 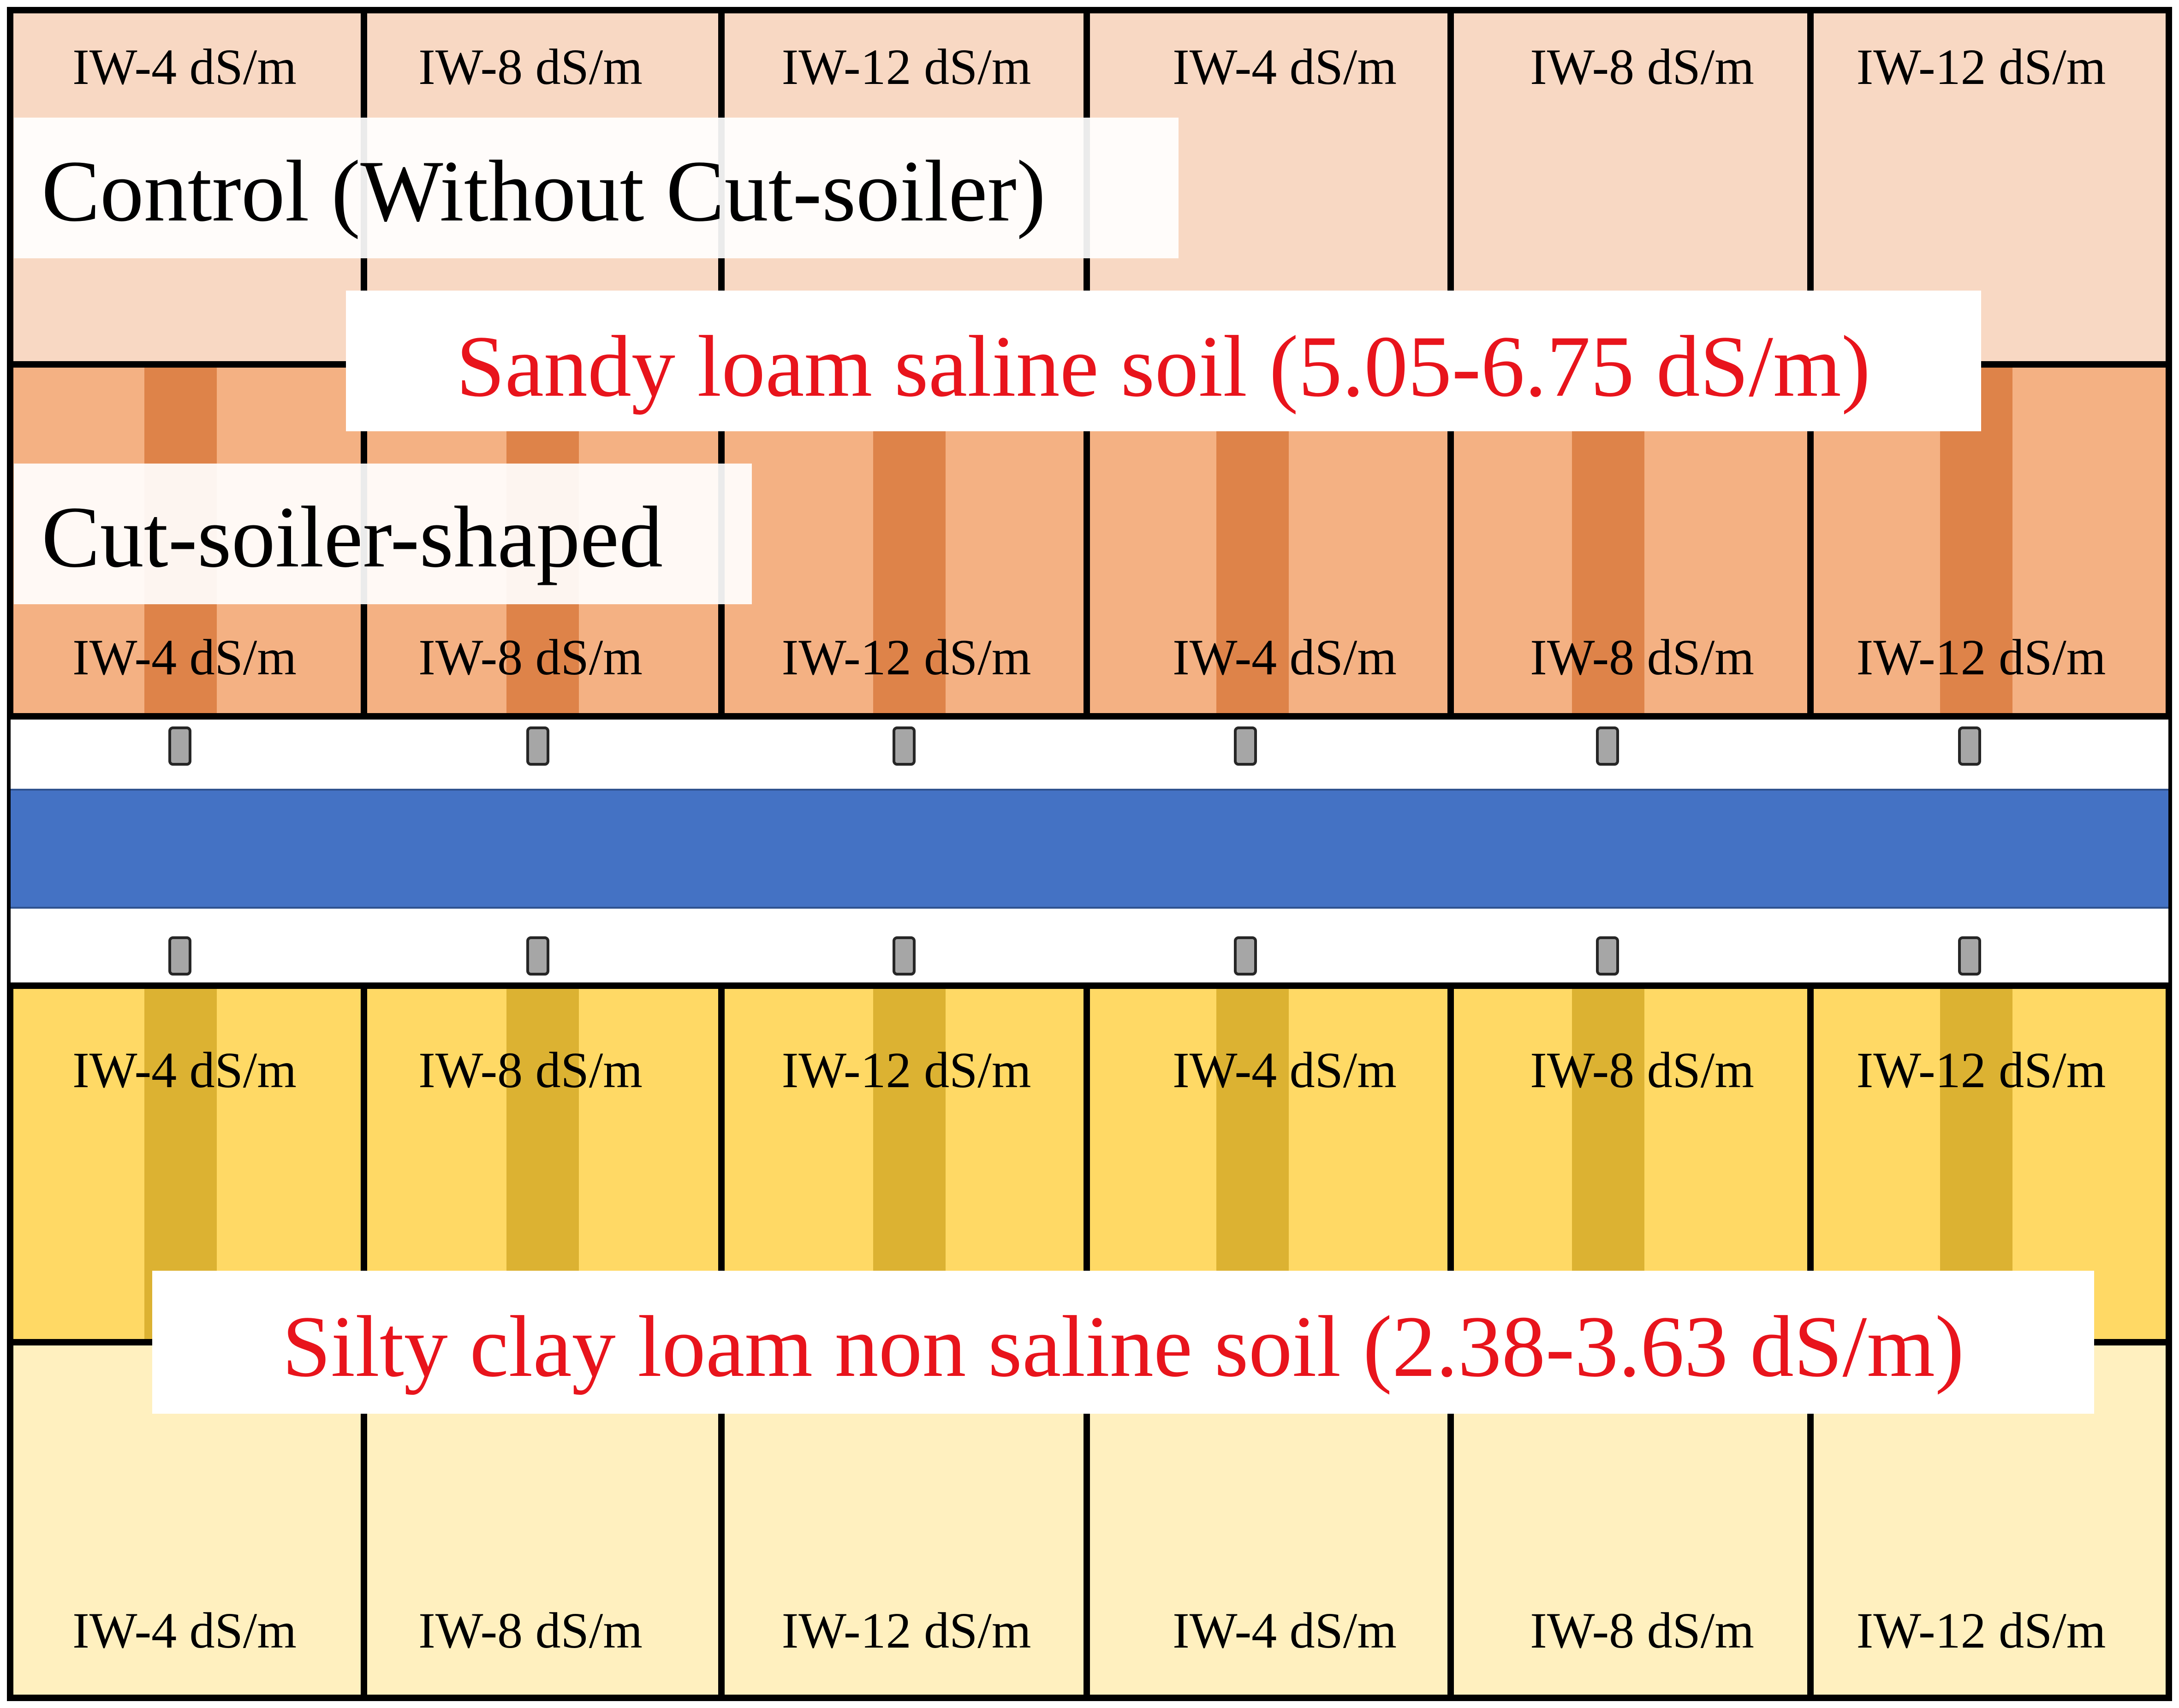 I want to click on irrigation-channel, so click(x=1089, y=849).